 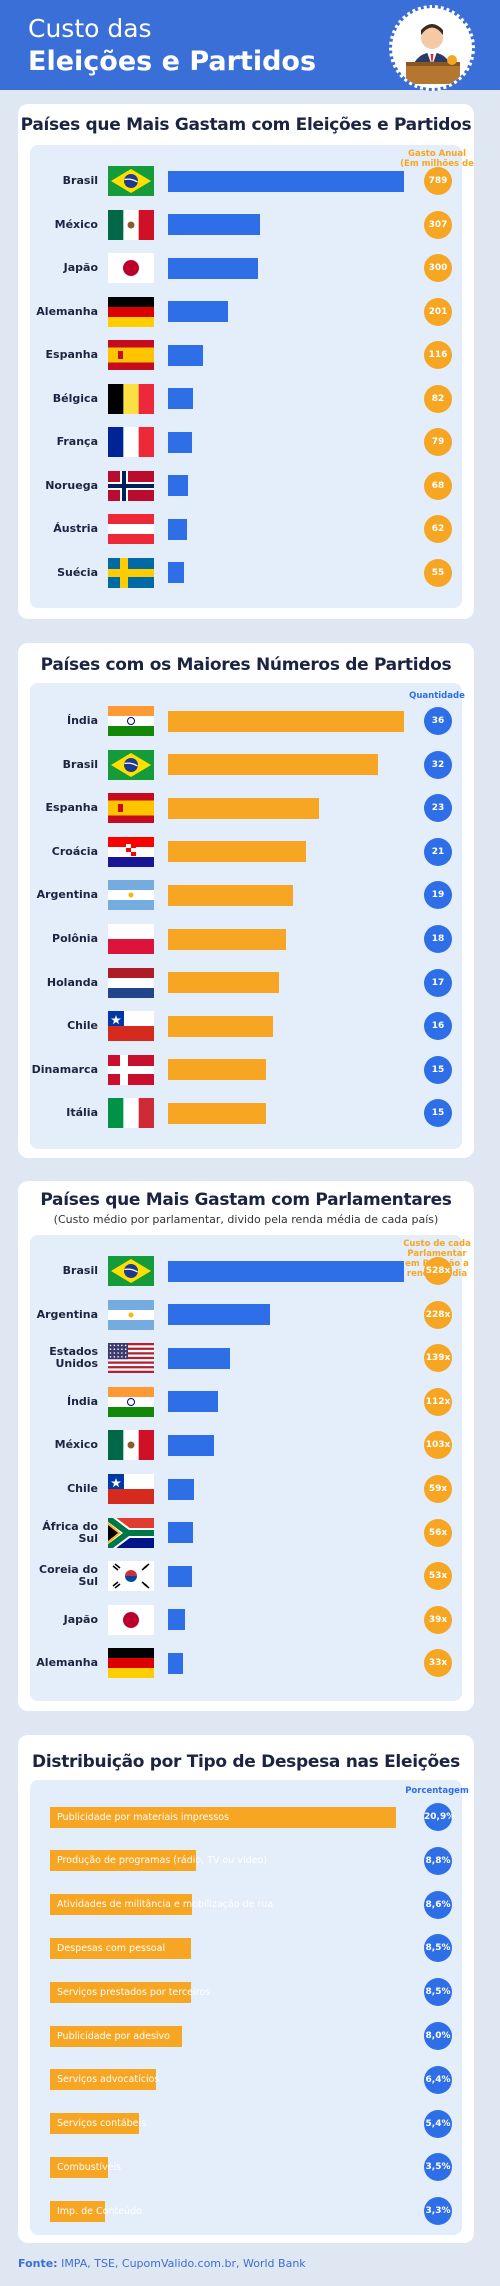 I want to click on category-label-line: Bélgica, so click(x=75, y=398).